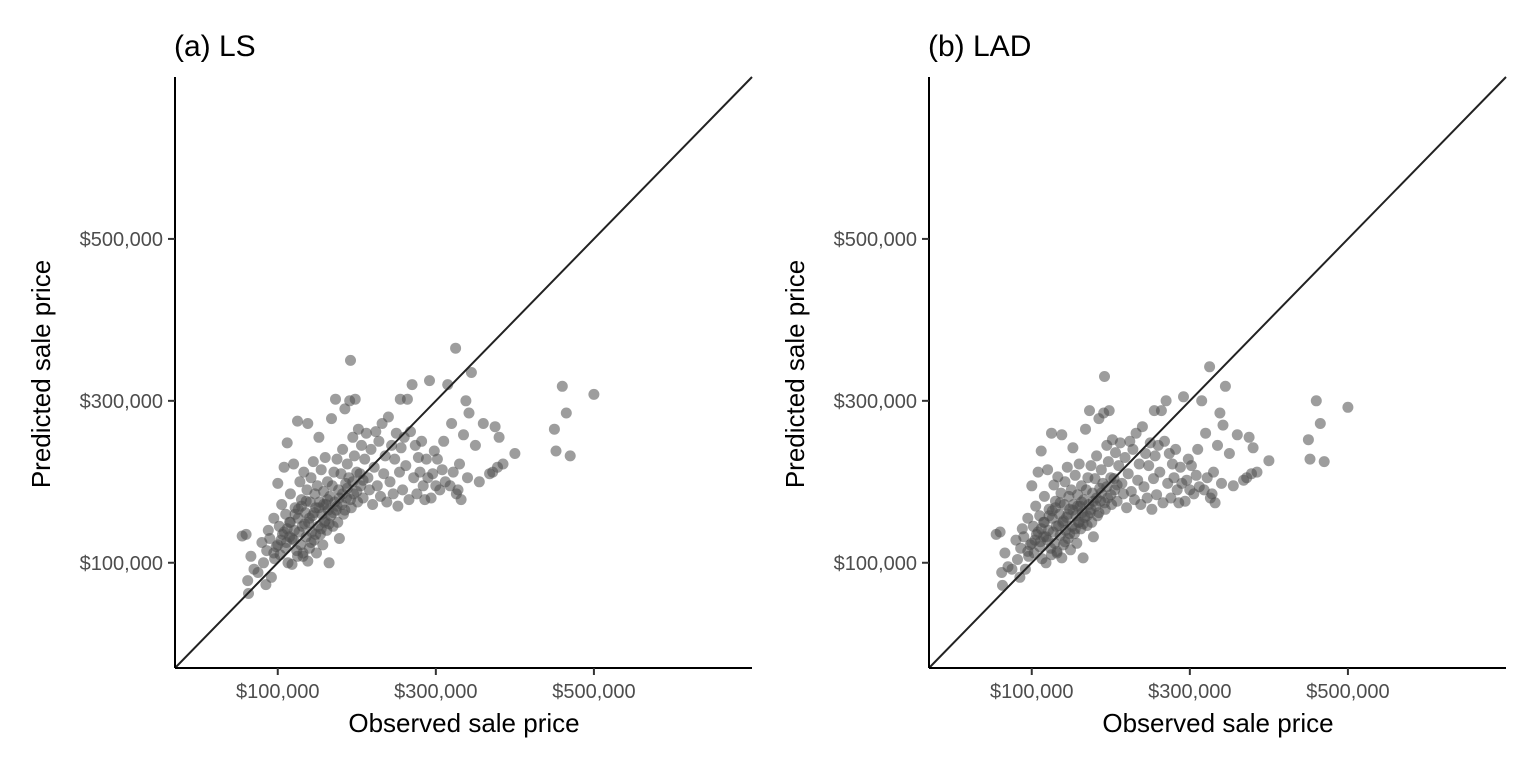  Describe the element at coordinates (875, 240) in the screenshot. I see `y-tick-label: $500,000` at that location.